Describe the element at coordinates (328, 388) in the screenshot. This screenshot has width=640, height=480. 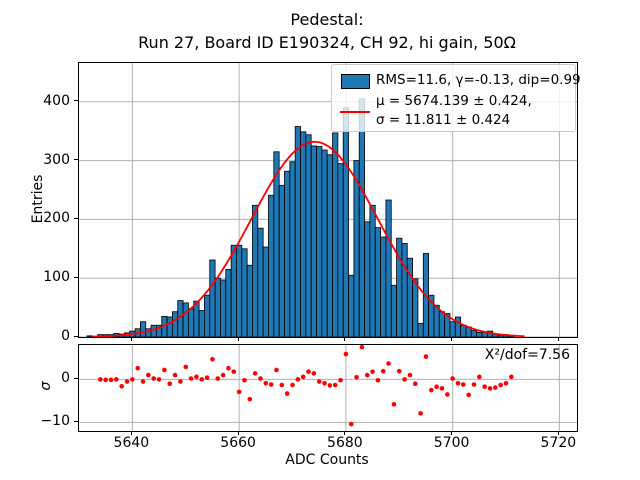
I see `residual-plot-area` at that location.